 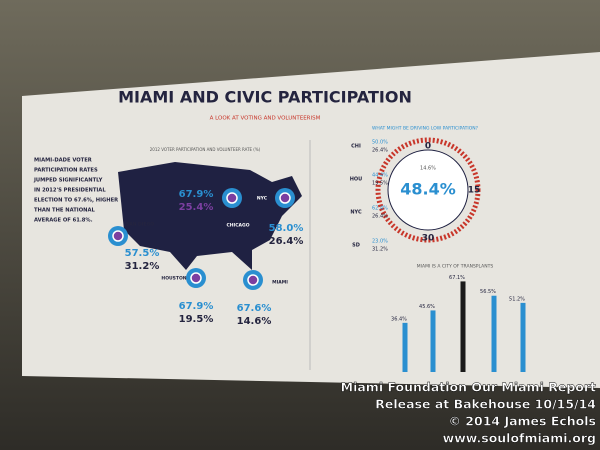 I want to click on row-city: CHI, so click(x=356, y=147).